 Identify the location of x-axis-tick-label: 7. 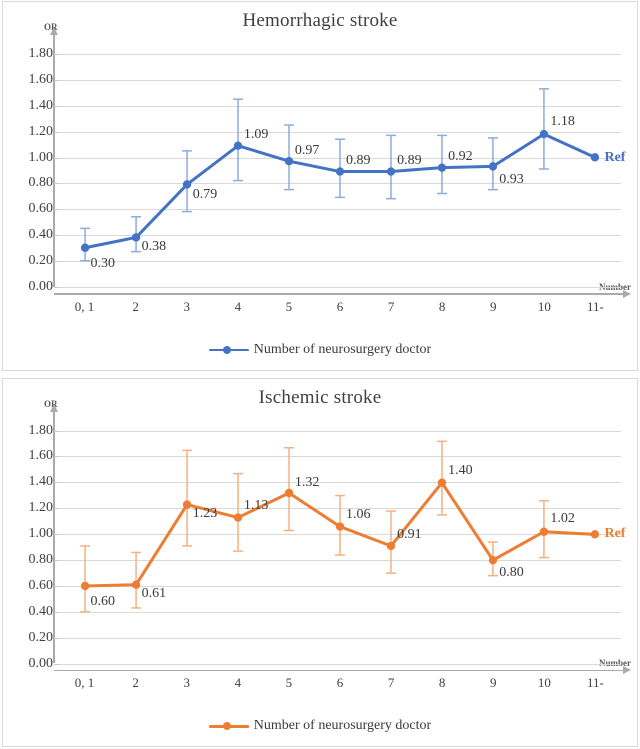
(391, 682).